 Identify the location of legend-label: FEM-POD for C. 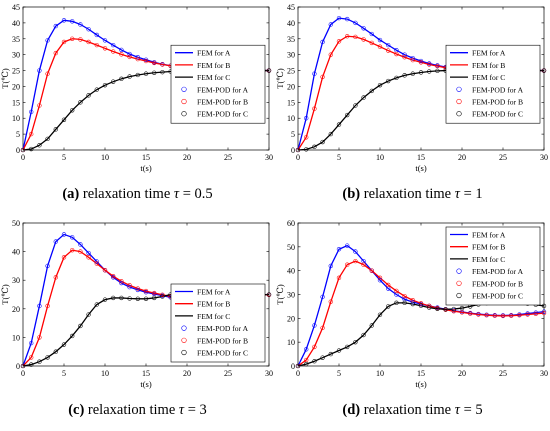
(497, 114).